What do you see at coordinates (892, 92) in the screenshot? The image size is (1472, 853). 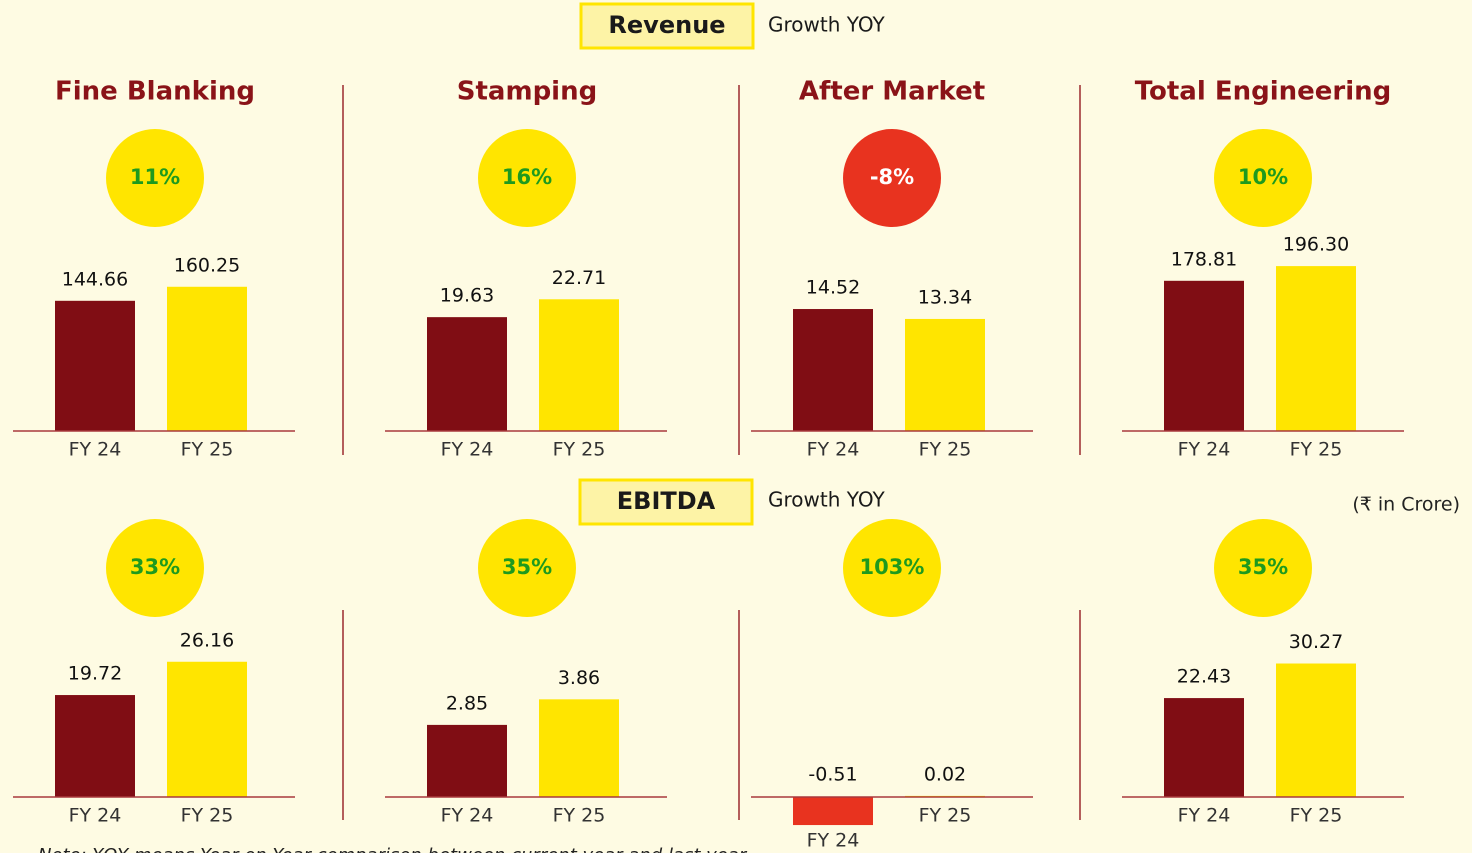 I see `panel-title: After Market` at bounding box center [892, 92].